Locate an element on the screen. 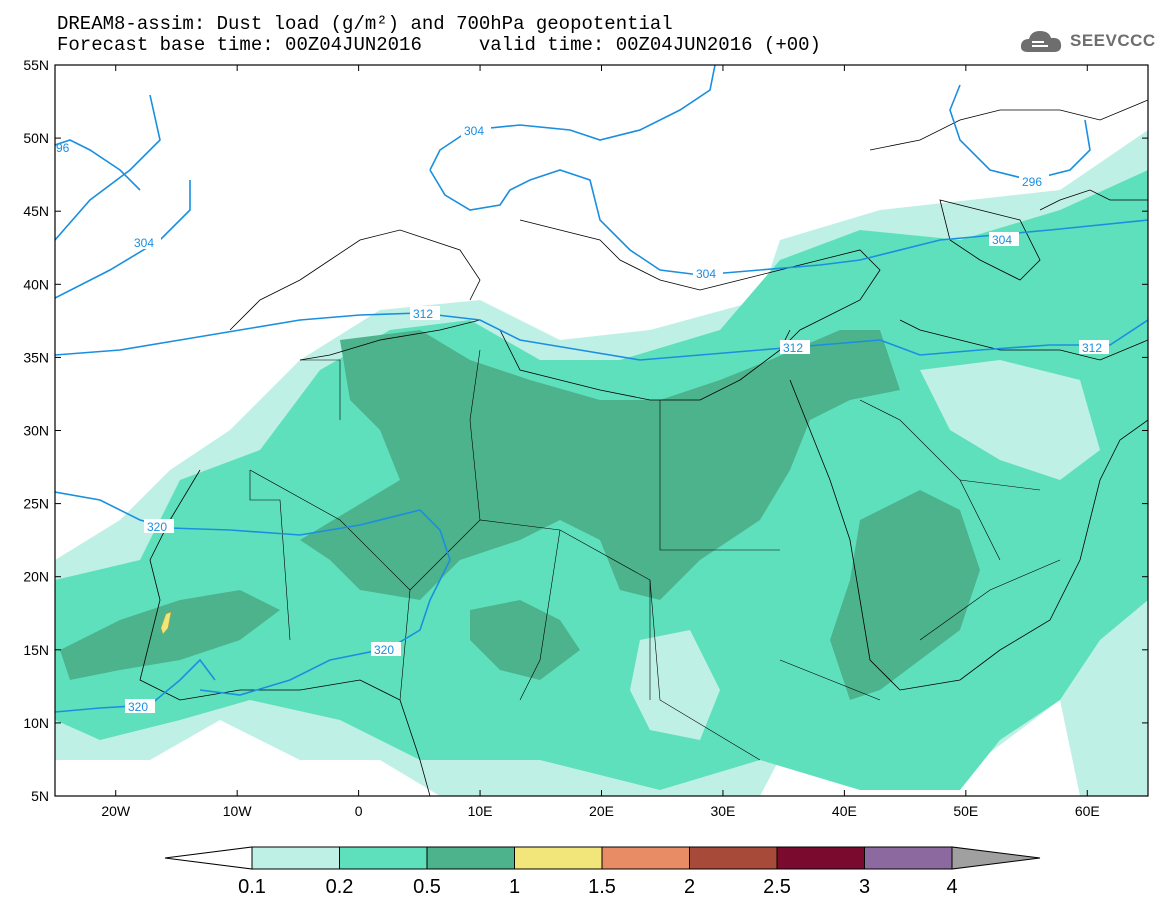 The width and height of the screenshot is (1165, 907). dust-area-heavy-west is located at coordinates (170, 635).